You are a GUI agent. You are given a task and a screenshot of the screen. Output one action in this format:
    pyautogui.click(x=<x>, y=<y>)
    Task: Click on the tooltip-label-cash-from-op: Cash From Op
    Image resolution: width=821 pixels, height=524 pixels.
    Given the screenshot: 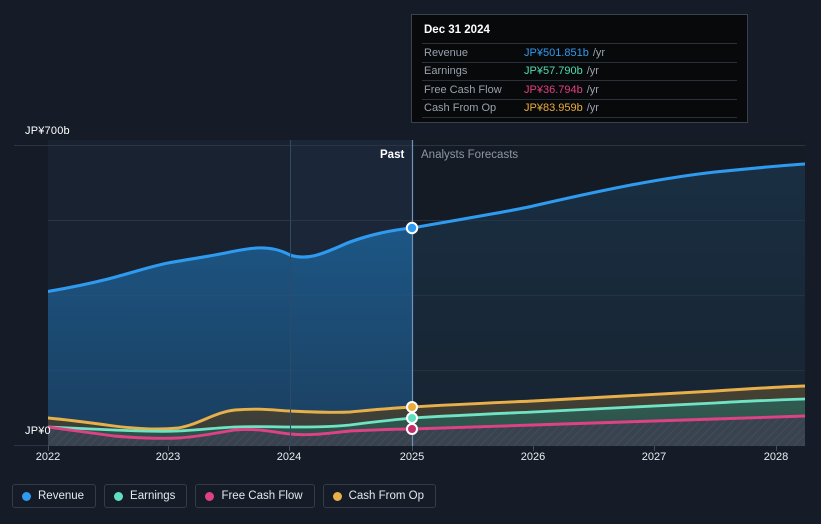 What is the action you would take?
    pyautogui.click(x=460, y=108)
    